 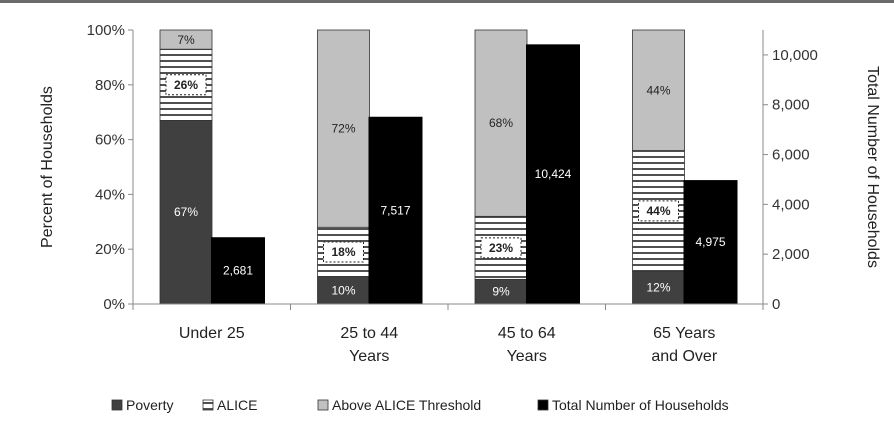 What do you see at coordinates (208, 405) in the screenshot?
I see `legend-swatch-alice` at bounding box center [208, 405].